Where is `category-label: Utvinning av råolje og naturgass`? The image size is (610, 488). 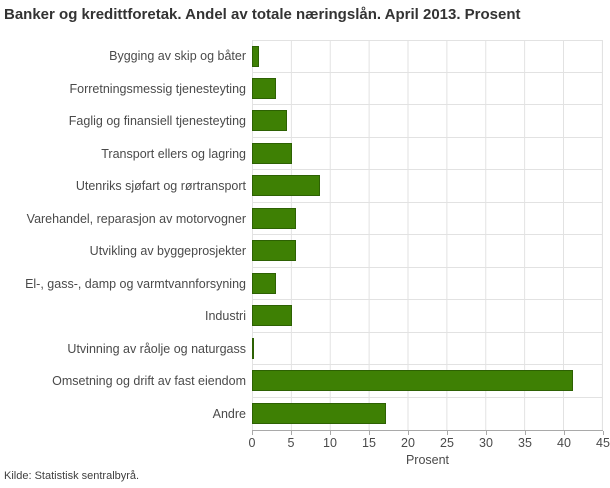 category-label: Utvinning av råolje og naturgass is located at coordinates (156, 348).